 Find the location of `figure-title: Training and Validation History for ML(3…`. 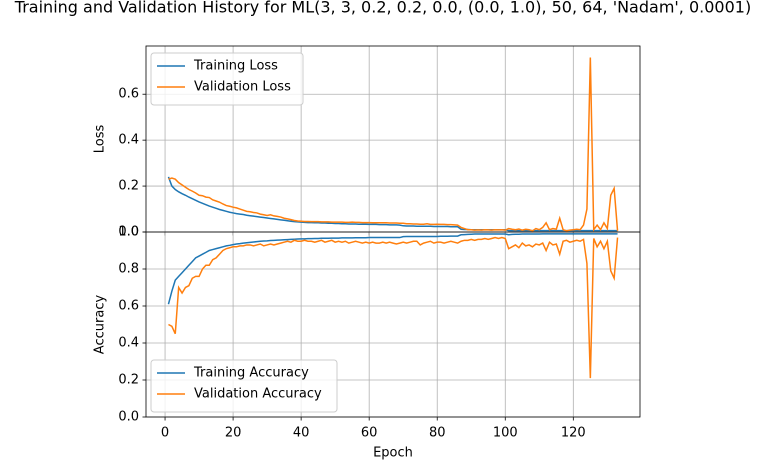

figure-title: Training and Validation History for ML(3… is located at coordinates (382, 8).